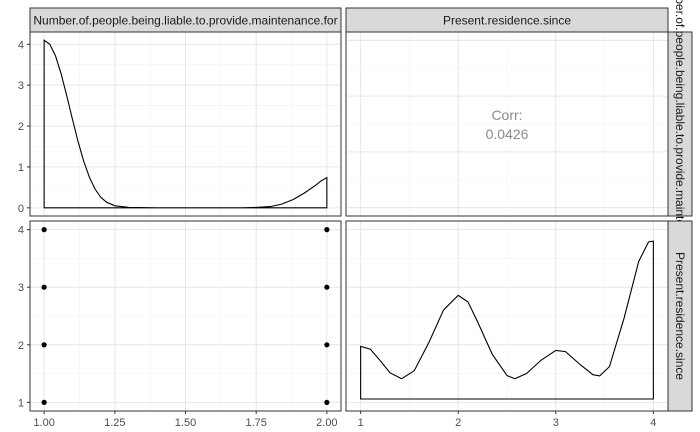  Describe the element at coordinates (21, 231) in the screenshot. I see `scatter-ytick-label-3: 4` at that location.